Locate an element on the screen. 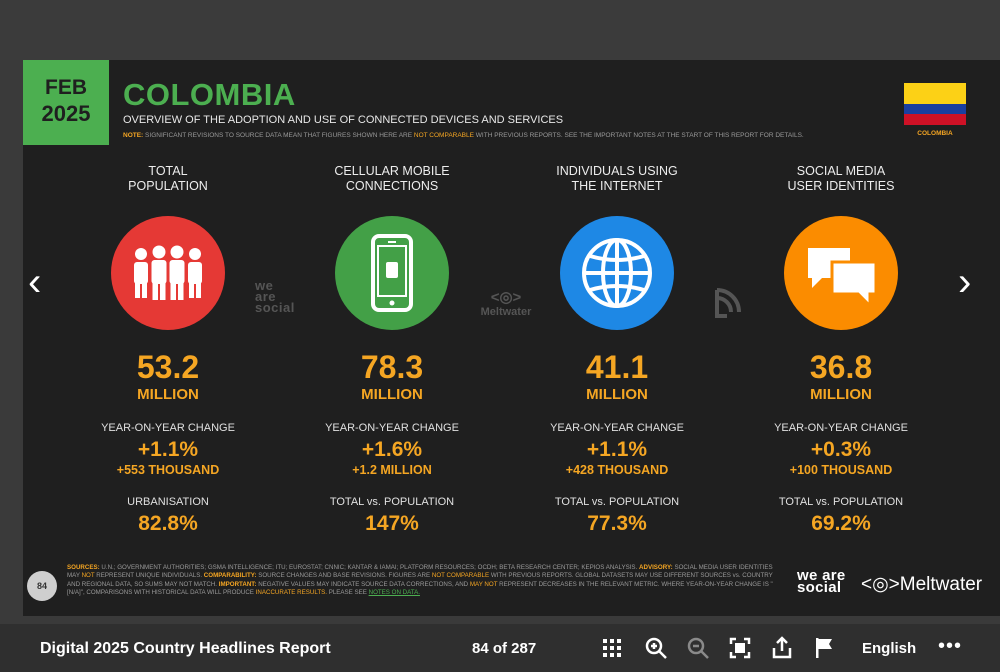 This screenshot has width=1000, height=672. page-number-badge: 84 is located at coordinates (42, 586).